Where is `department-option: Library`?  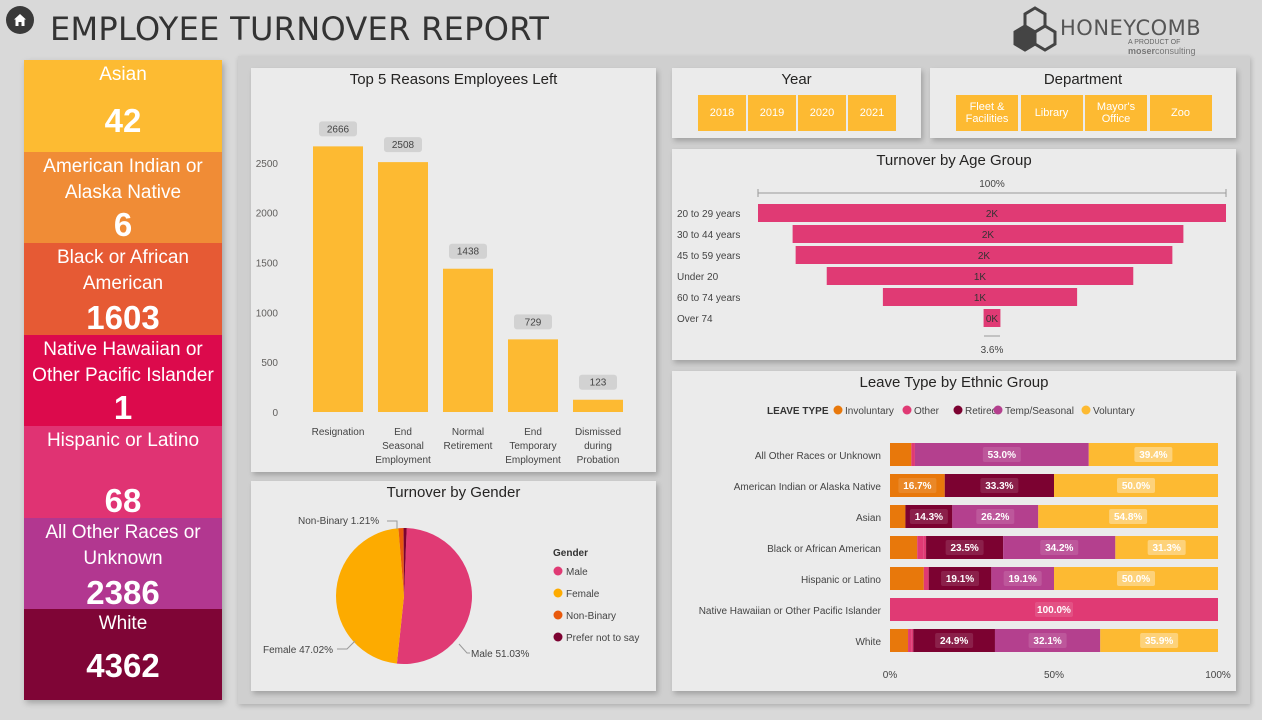 department-option: Library is located at coordinates (1051, 113).